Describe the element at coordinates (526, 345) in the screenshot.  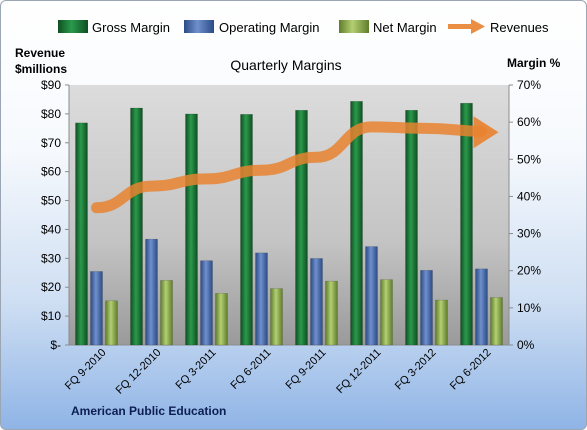
I see `right-tick-label: 0%` at that location.